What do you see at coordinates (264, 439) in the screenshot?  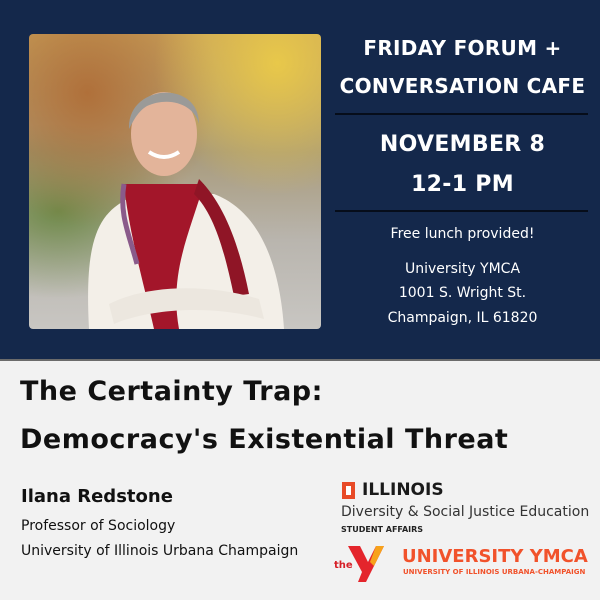 I see `talk-title-line2: Democracy's Existential Threat` at bounding box center [264, 439].